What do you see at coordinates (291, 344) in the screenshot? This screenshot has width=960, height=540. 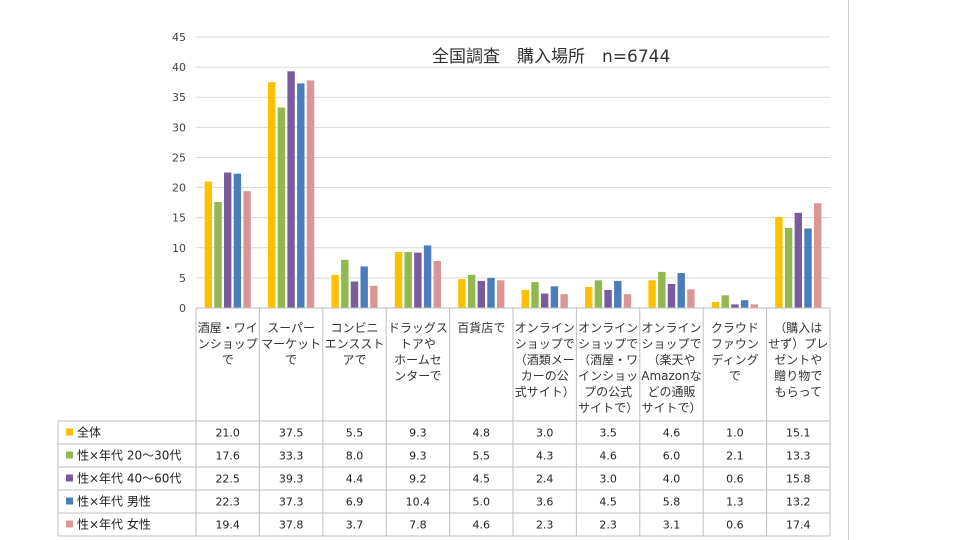 I see `category-label: スーパーマーケットで` at bounding box center [291, 344].